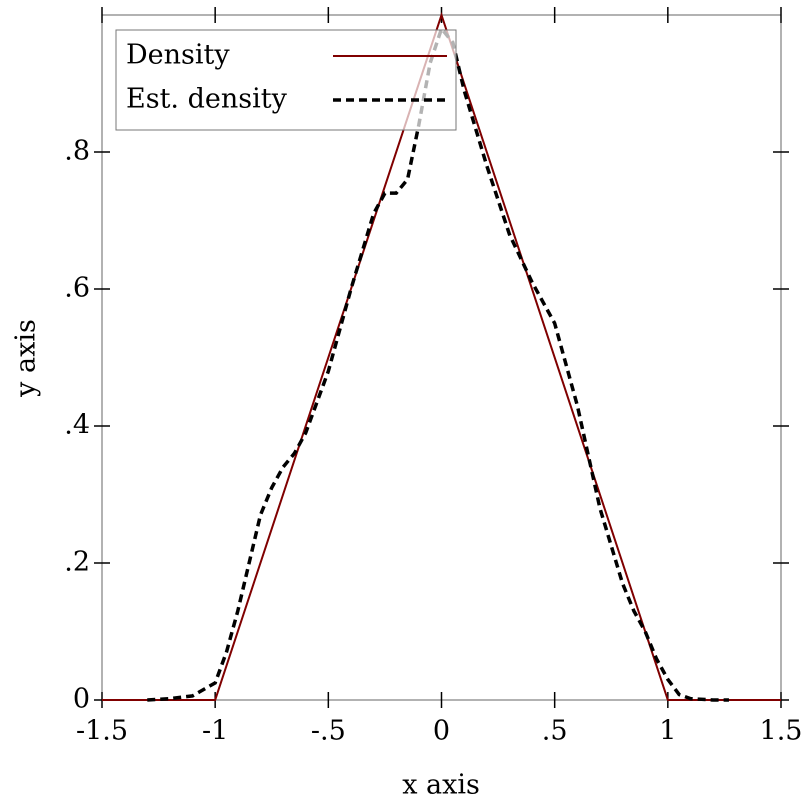 Image resolution: width=812 pixels, height=812 pixels. What do you see at coordinates (215, 731) in the screenshot?
I see `x-tick-label: -1` at bounding box center [215, 731].